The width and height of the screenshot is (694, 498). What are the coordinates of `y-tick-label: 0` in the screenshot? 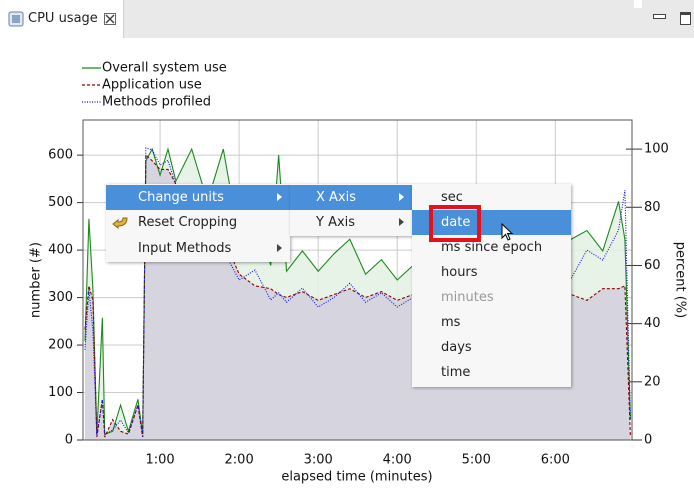 It's located at (69, 440).